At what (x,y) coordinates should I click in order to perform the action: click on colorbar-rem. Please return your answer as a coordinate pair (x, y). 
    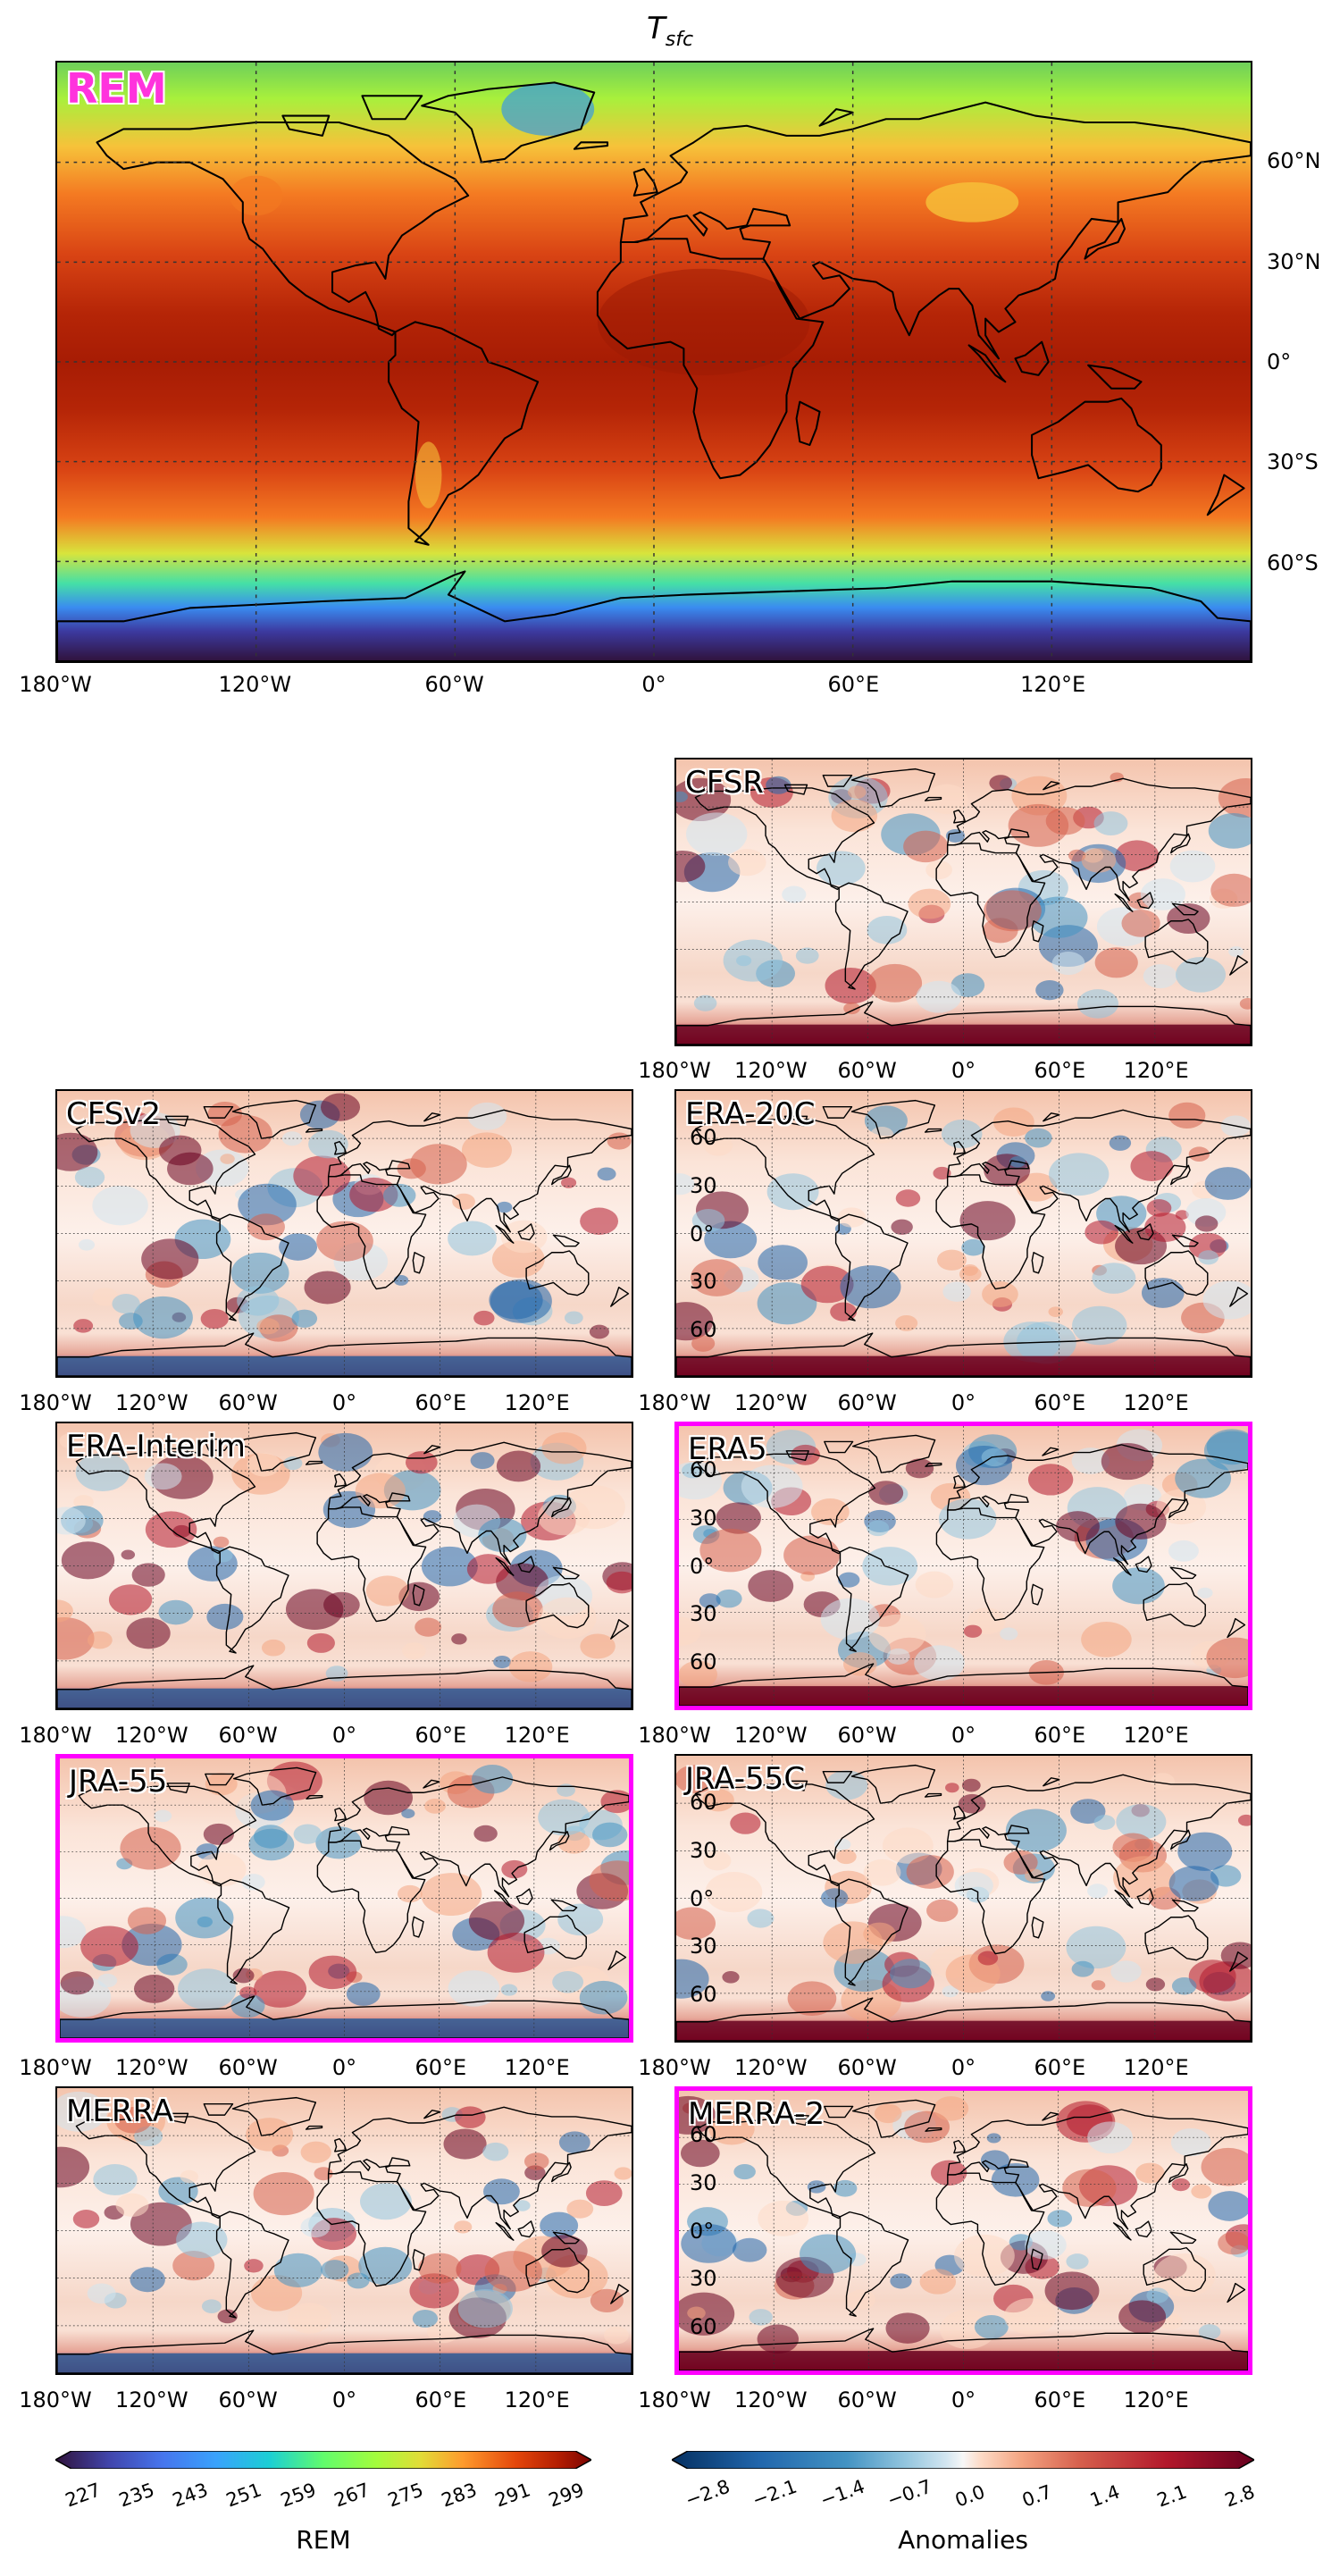
    Looking at the image, I should click on (323, 2460).